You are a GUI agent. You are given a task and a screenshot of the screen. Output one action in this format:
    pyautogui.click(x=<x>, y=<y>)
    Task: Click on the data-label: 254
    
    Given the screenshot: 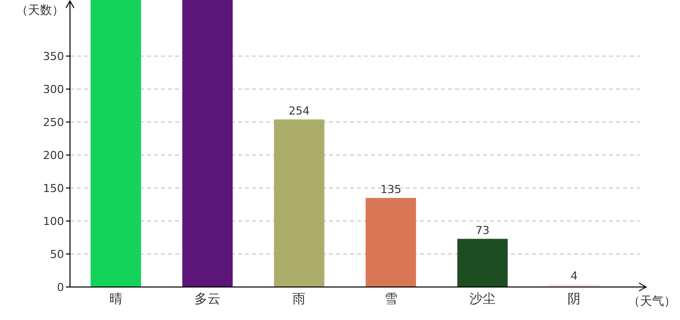 What is the action you would take?
    pyautogui.click(x=299, y=111)
    